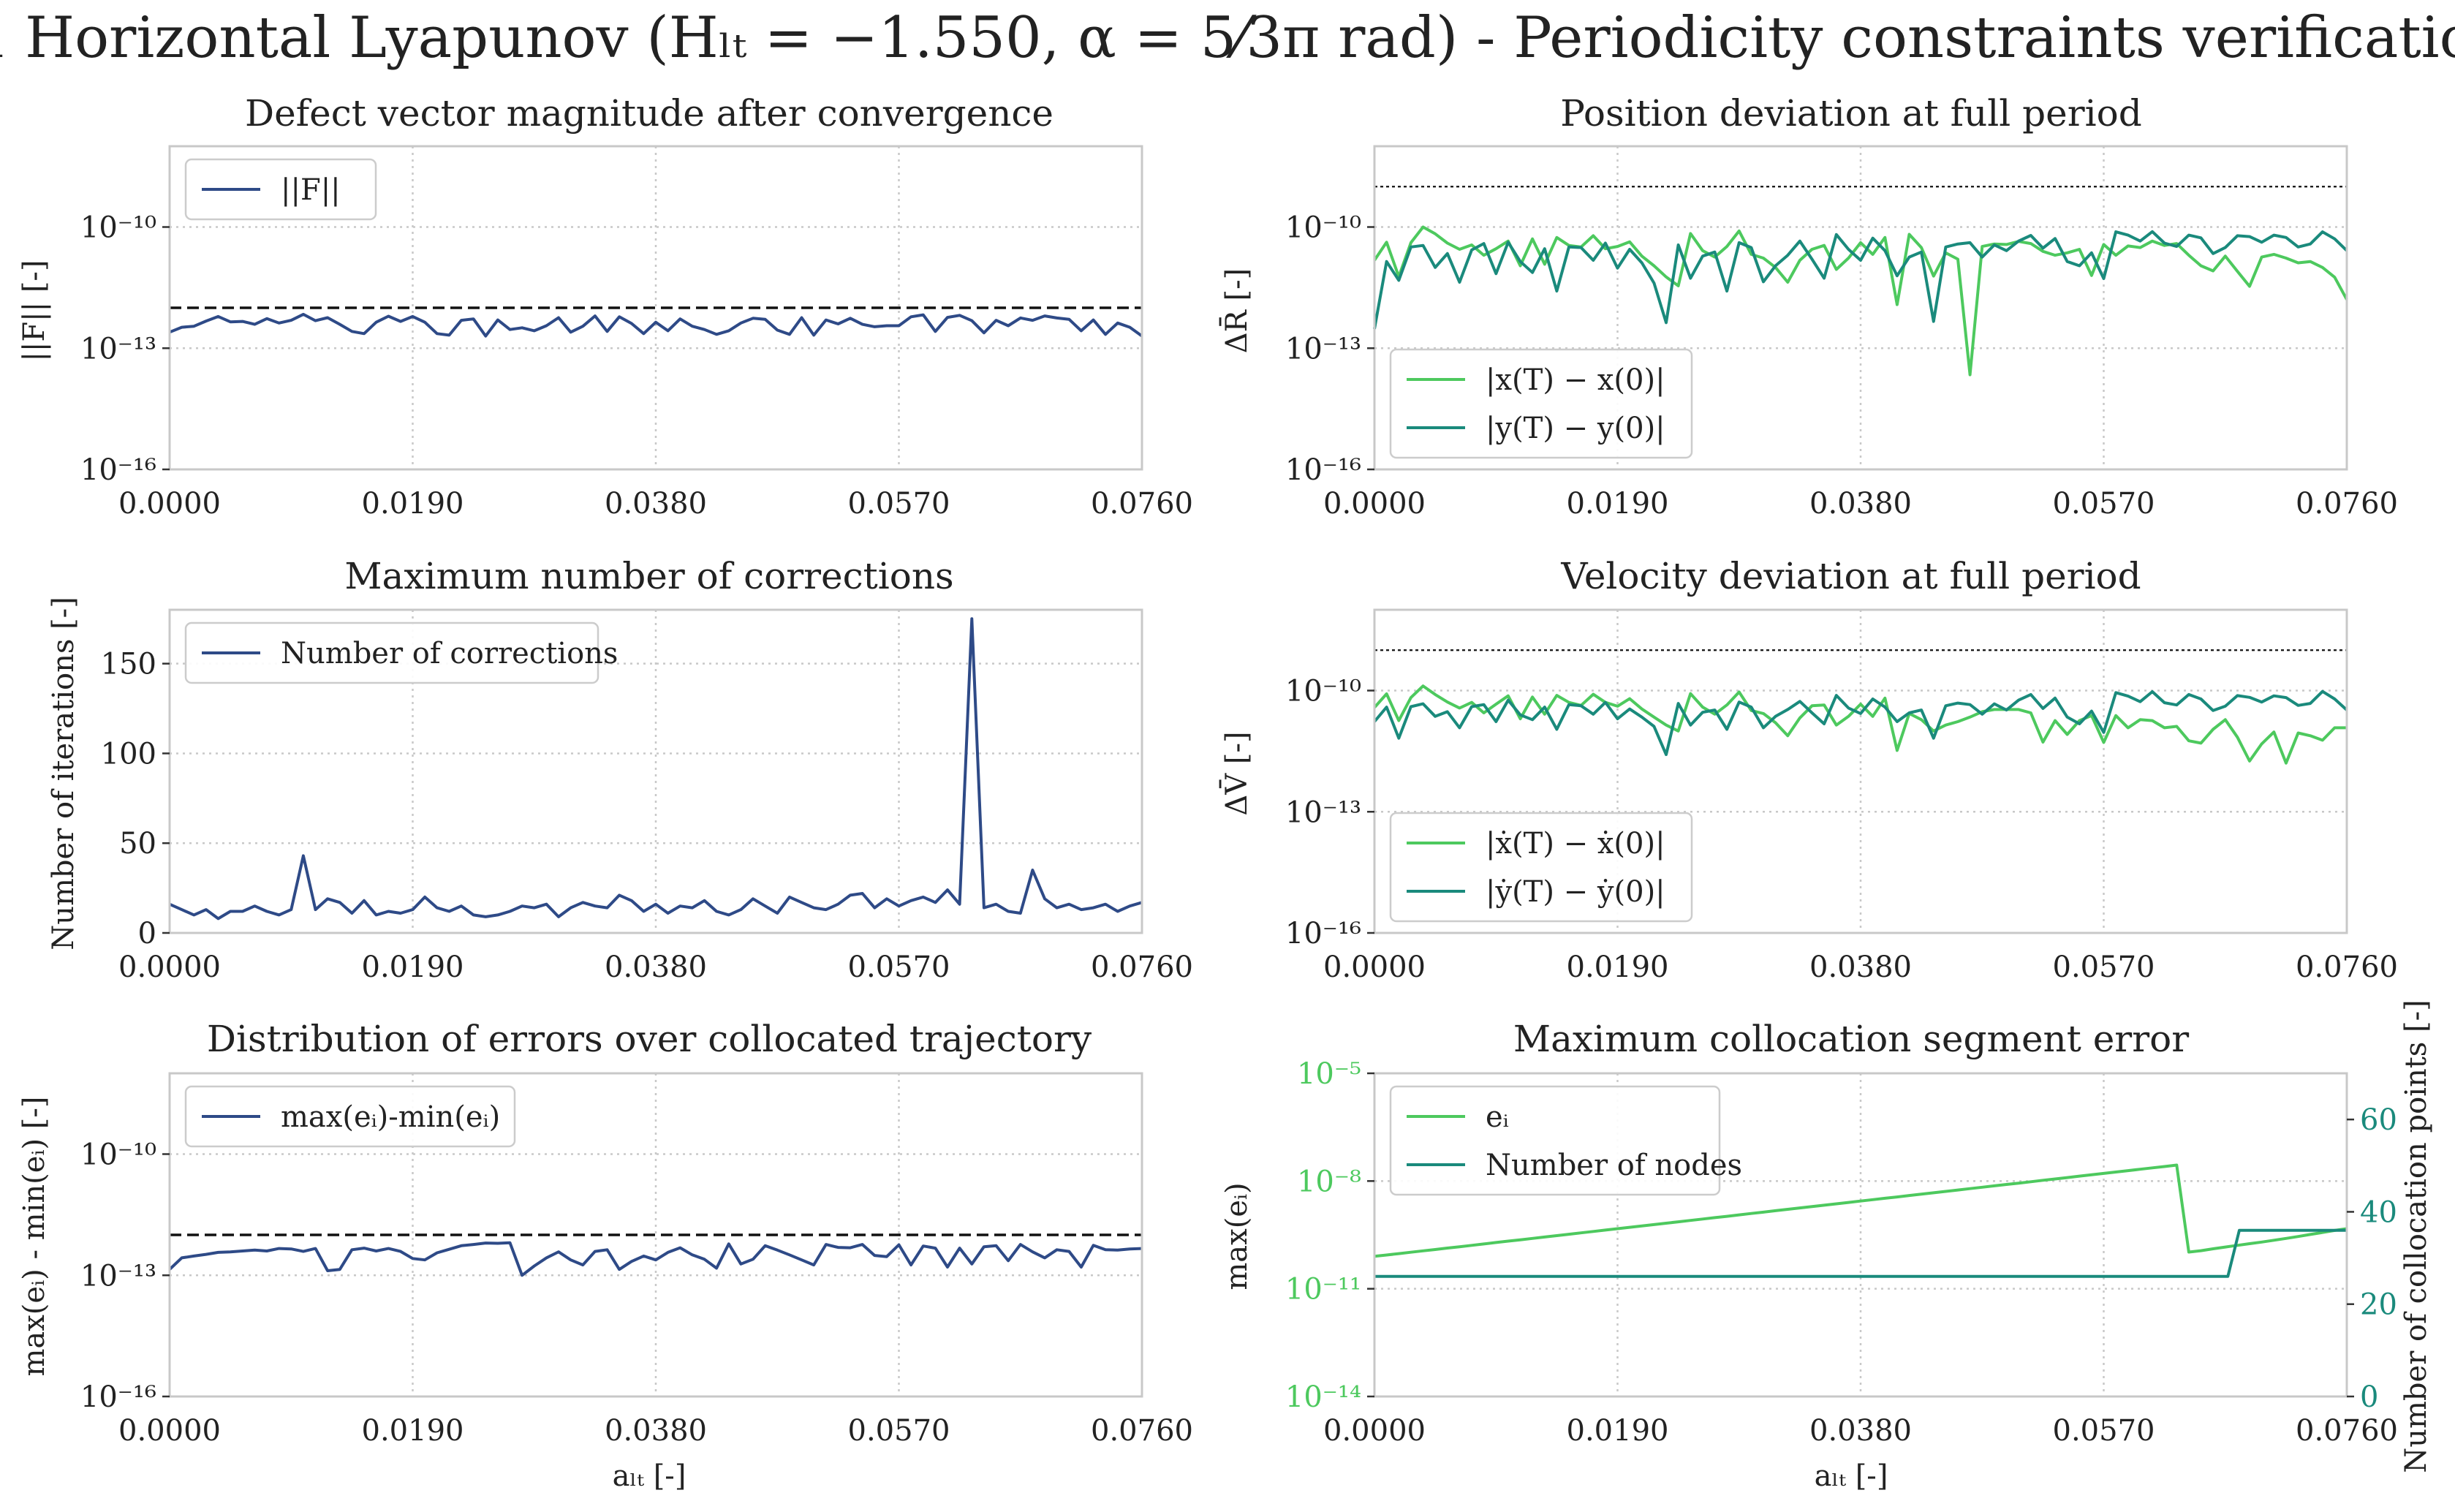 This screenshot has width=2455, height=1512. Describe the element at coordinates (1851, 1039) in the screenshot. I see `panel-title: Maximum collocation segment error` at that location.